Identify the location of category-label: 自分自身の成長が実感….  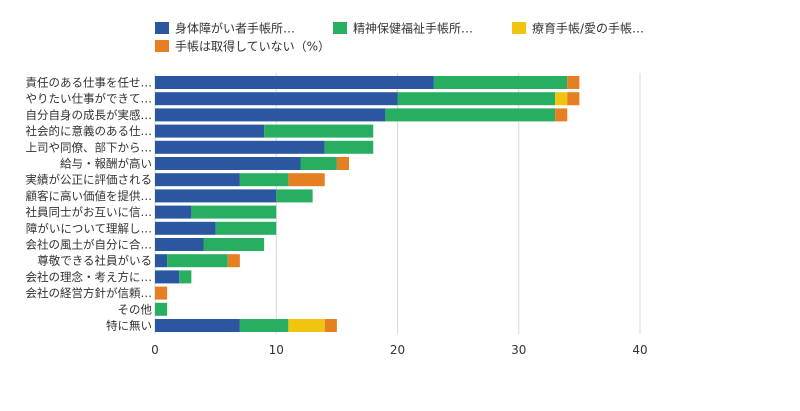
(89, 115).